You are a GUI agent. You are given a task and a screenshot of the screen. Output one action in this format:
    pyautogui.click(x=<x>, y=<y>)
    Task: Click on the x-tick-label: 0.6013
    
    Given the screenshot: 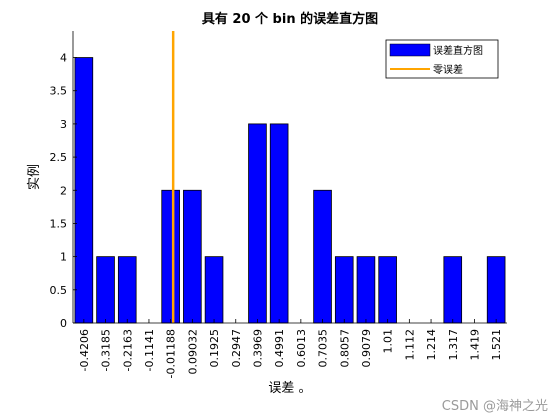 What is the action you would take?
    pyautogui.click(x=301, y=348)
    